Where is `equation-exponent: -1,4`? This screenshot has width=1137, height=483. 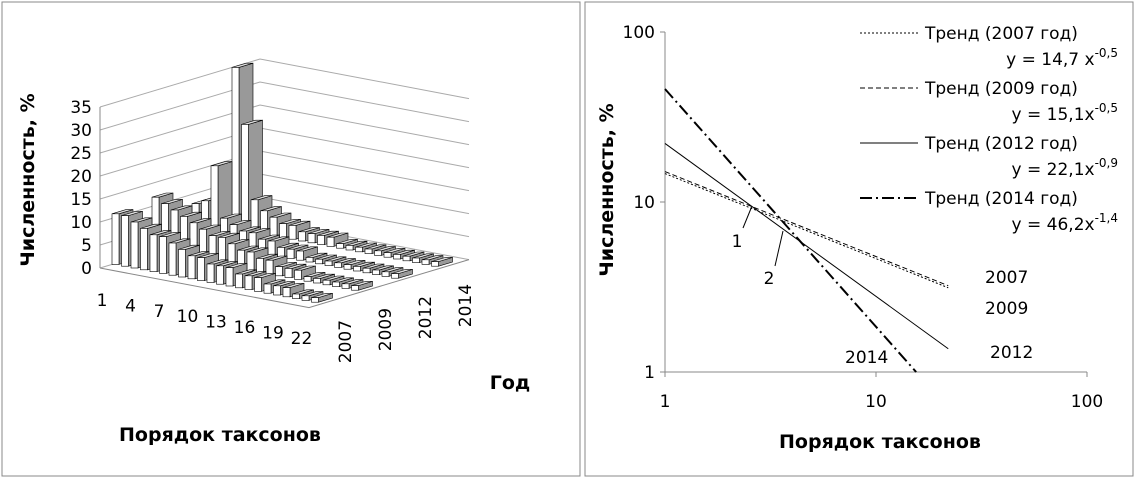 equation-exponent: -1,4 is located at coordinates (1106, 218).